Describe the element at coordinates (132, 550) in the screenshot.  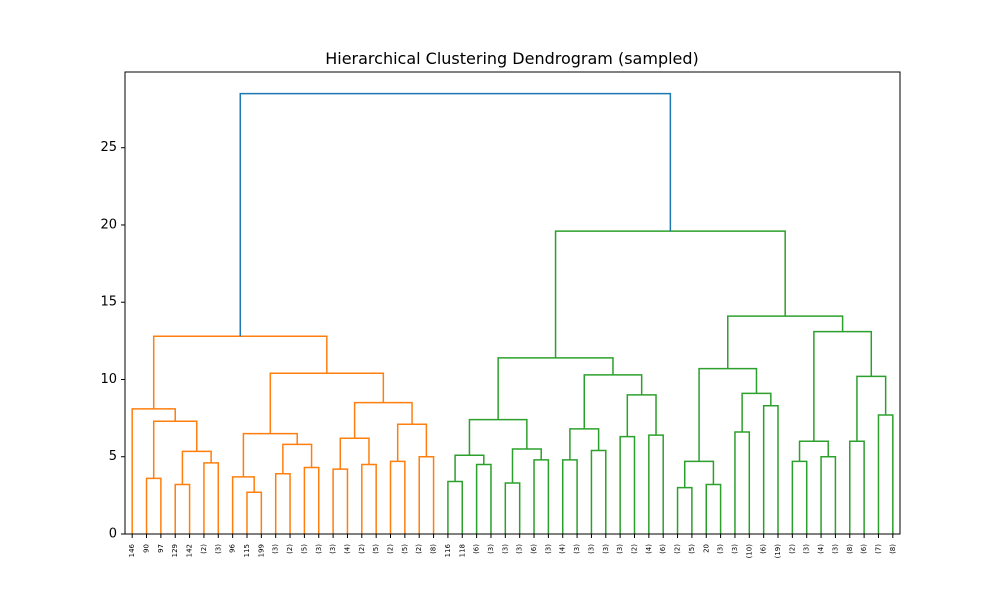
I see `leaf-label: 146` at that location.